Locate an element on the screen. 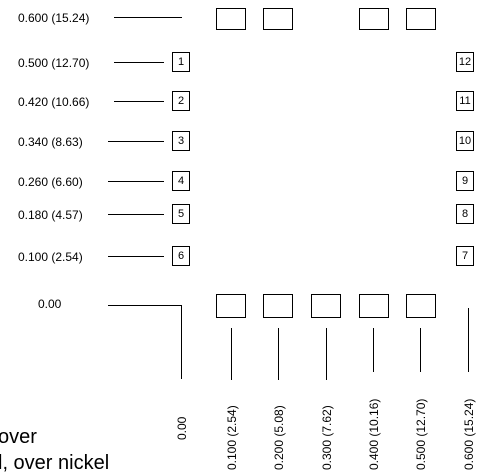 This screenshot has width=486, height=474. dim-label-x-0300: 0.300 (7.62) is located at coordinates (327, 437).